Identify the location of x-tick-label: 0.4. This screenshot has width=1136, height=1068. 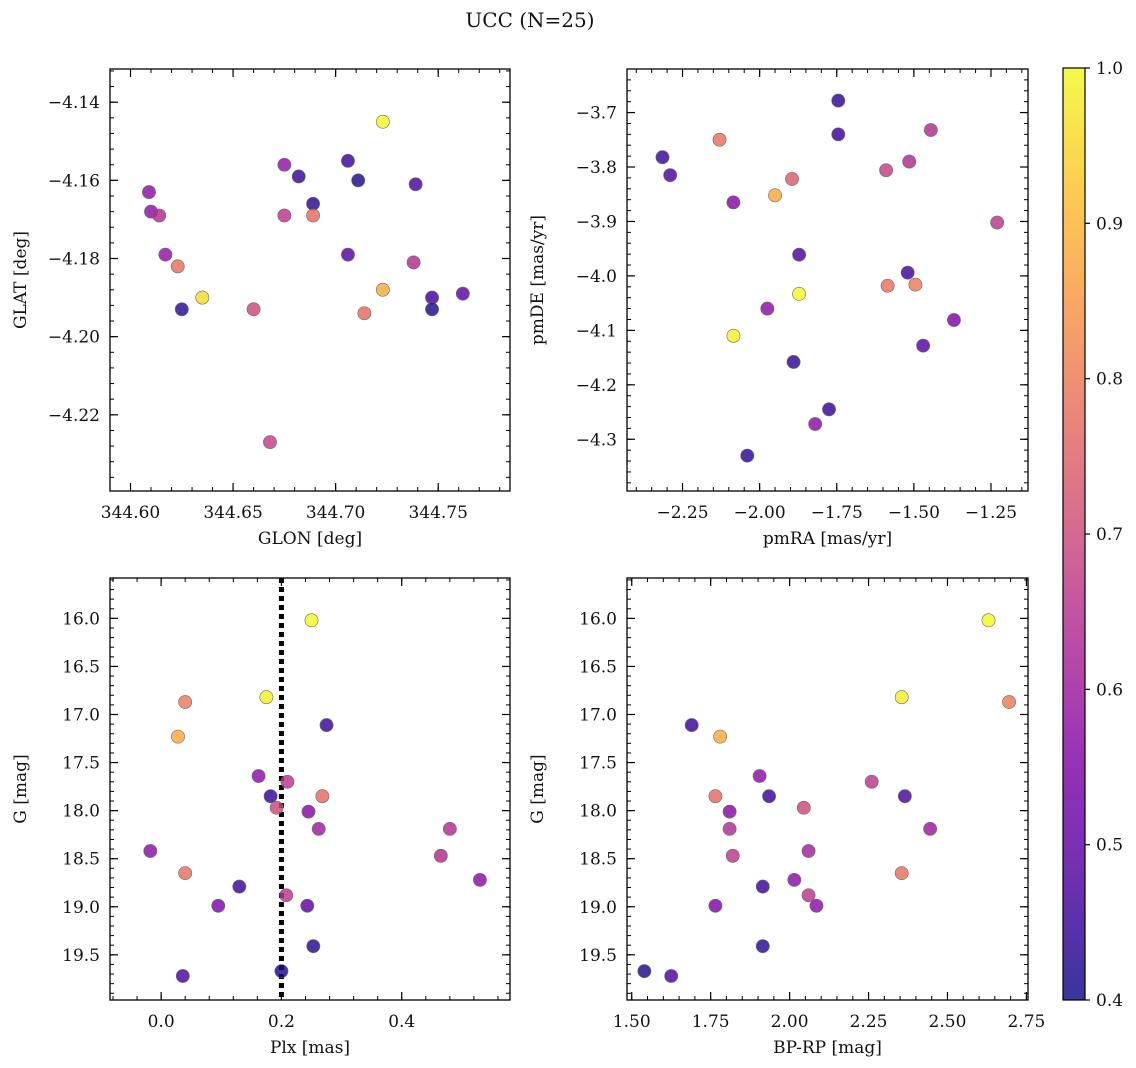
(401, 1022).